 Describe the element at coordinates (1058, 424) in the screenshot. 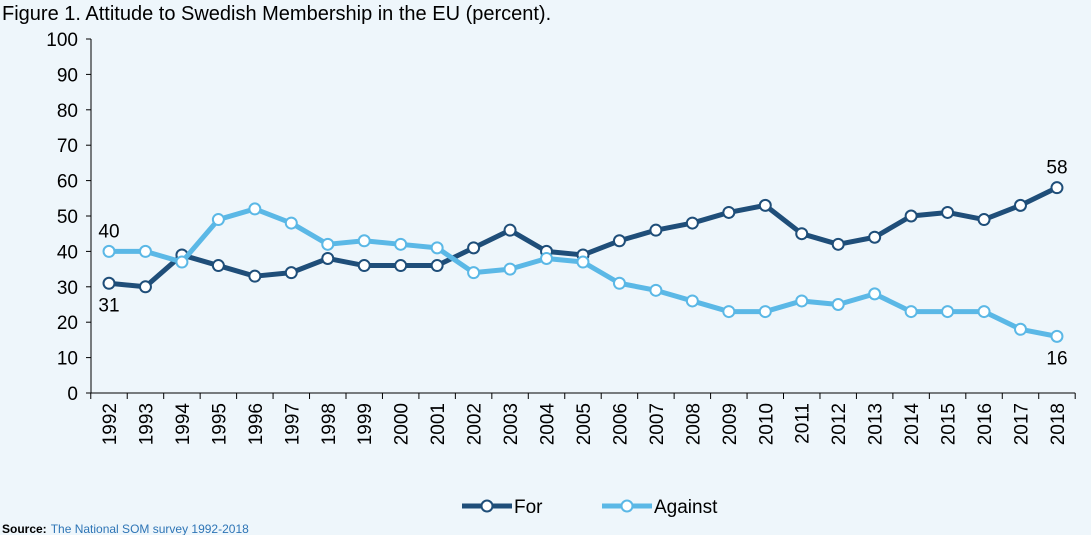

I see `x-tick-label: 2018` at that location.